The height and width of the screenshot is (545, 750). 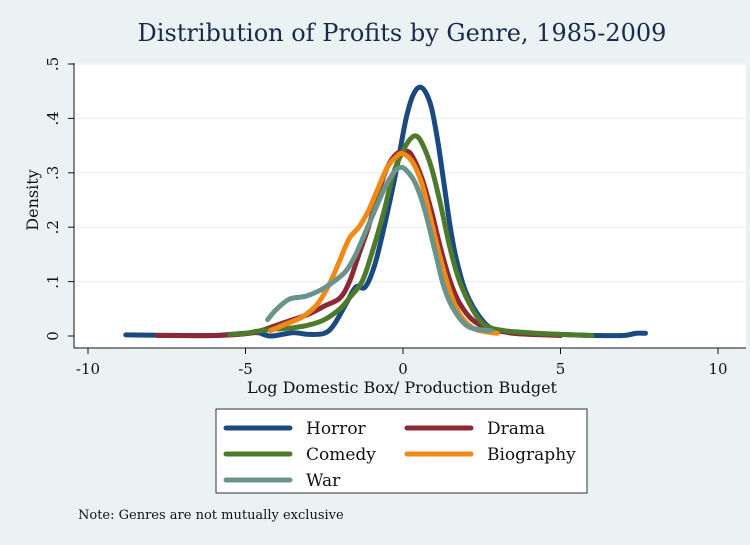 I want to click on y-tick-label: 0, so click(x=53, y=336).